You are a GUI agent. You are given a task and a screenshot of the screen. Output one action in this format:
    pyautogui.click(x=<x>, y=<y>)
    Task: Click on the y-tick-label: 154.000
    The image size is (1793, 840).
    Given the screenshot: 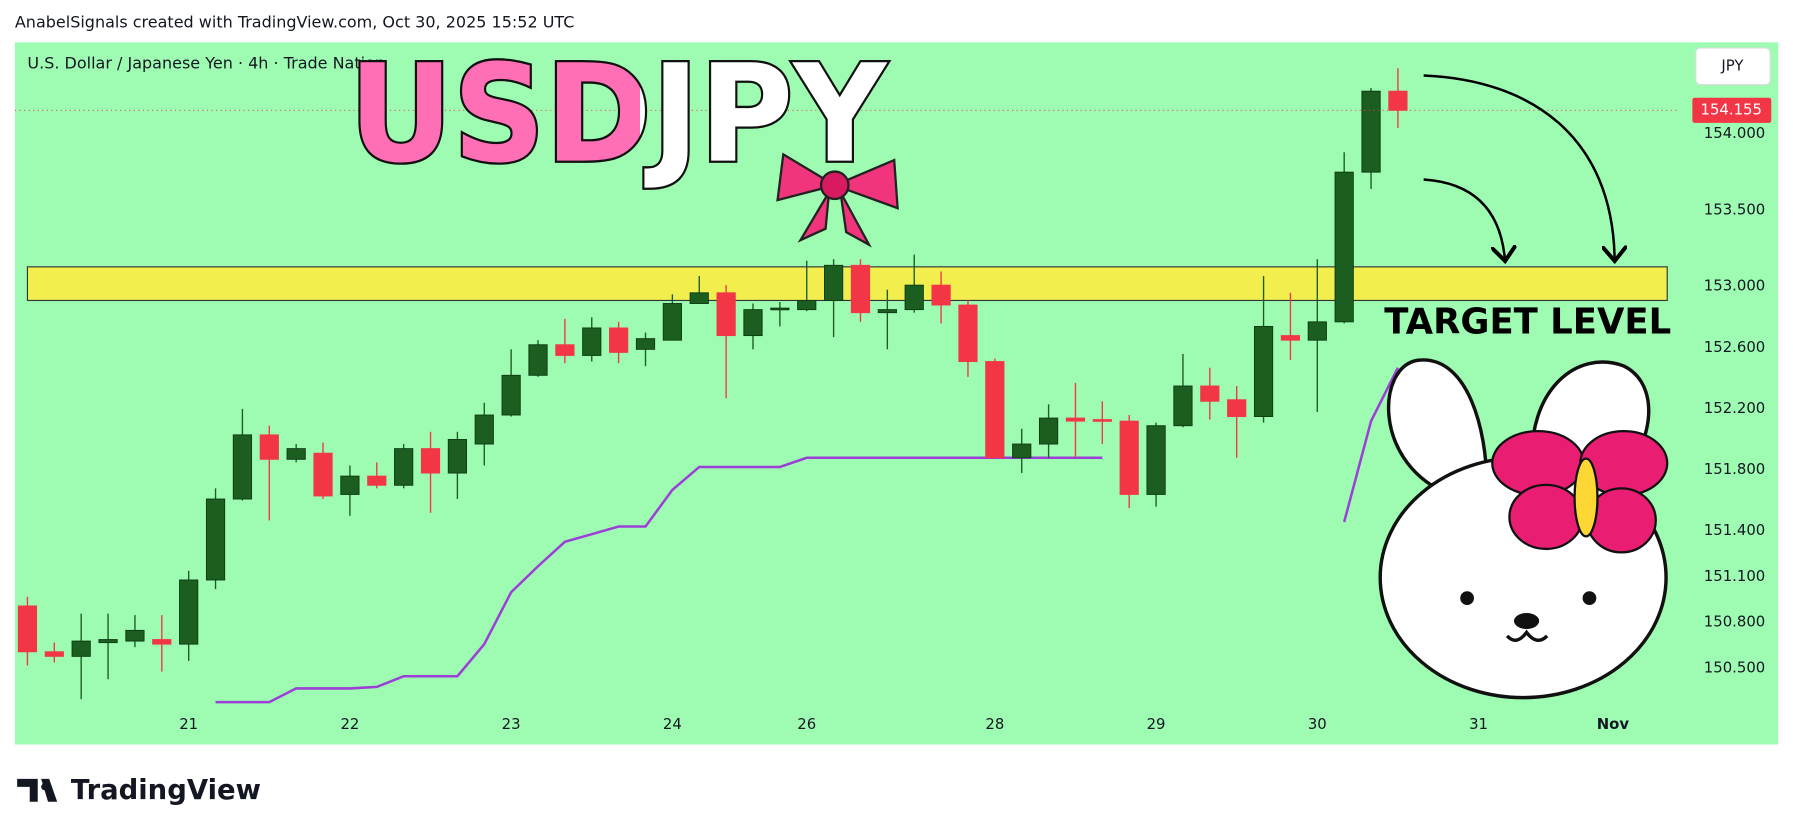 What is the action you would take?
    pyautogui.click(x=1734, y=133)
    